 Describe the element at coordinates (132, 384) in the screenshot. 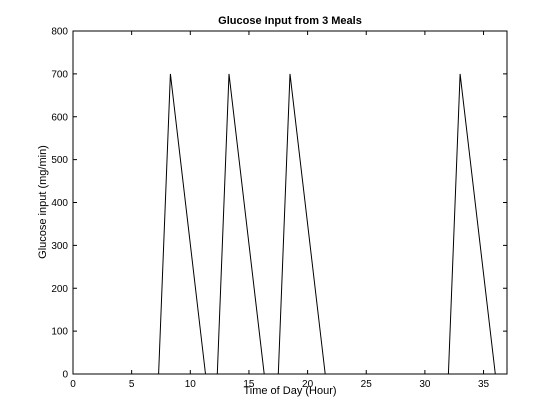

I see `x-tick-label: 5` at that location.